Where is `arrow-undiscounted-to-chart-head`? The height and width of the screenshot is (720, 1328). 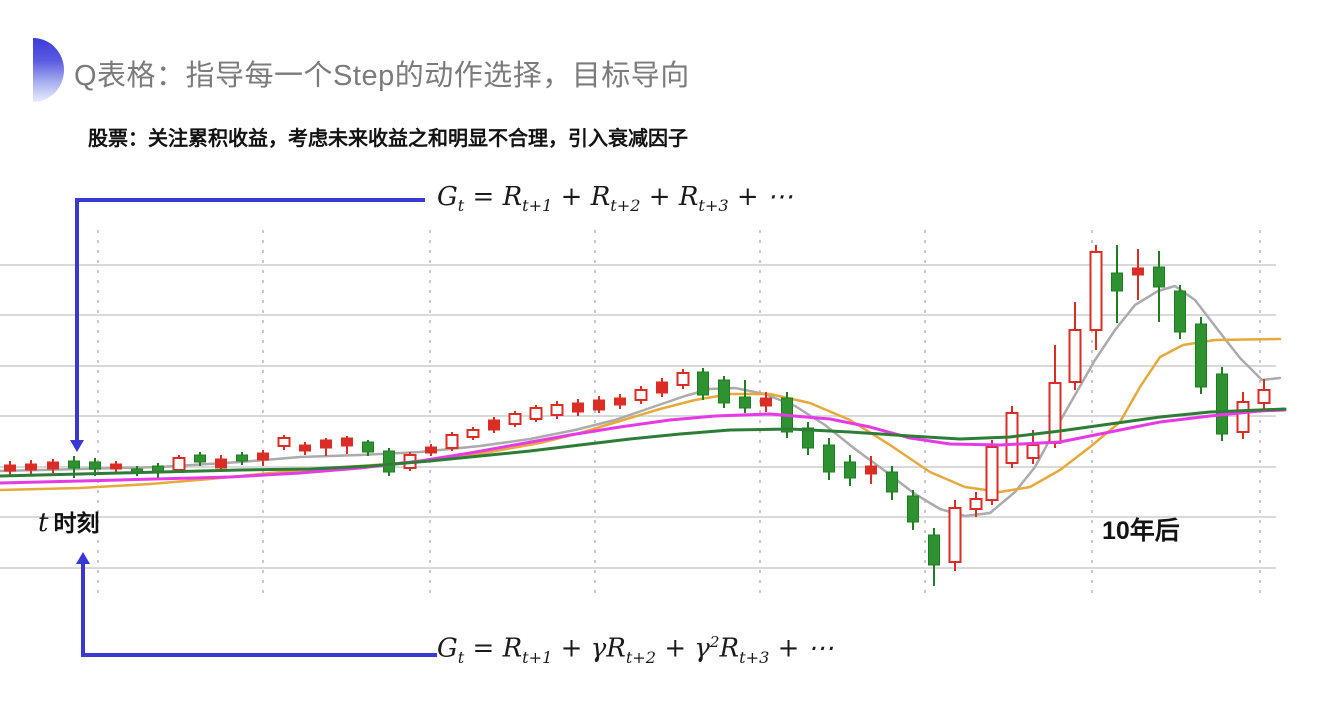 arrow-undiscounted-to-chart-head is located at coordinates (77, 446).